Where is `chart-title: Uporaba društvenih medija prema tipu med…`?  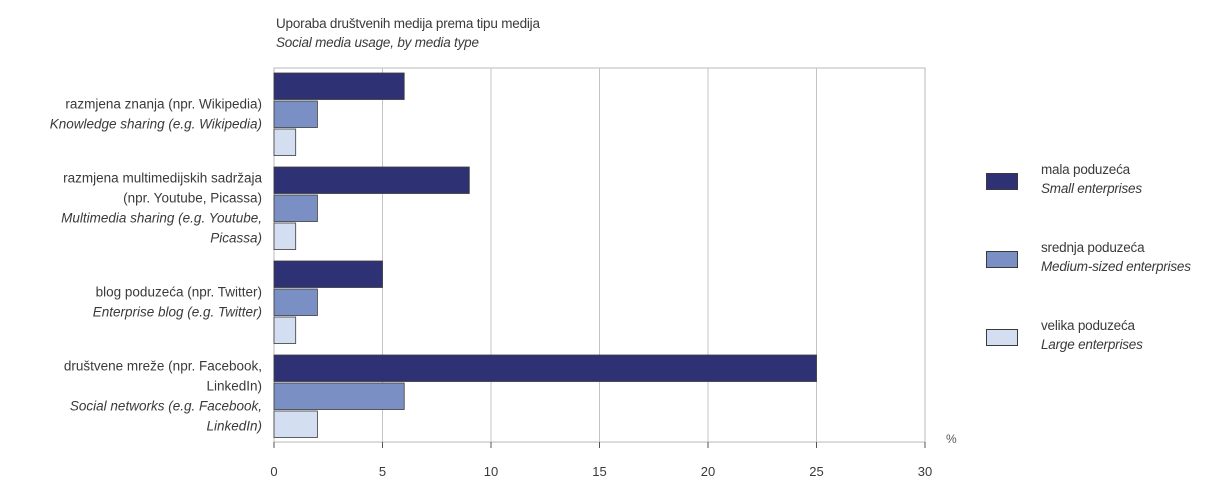
chart-title: Uporaba društvenih medija prema tipu med… is located at coordinates (408, 23).